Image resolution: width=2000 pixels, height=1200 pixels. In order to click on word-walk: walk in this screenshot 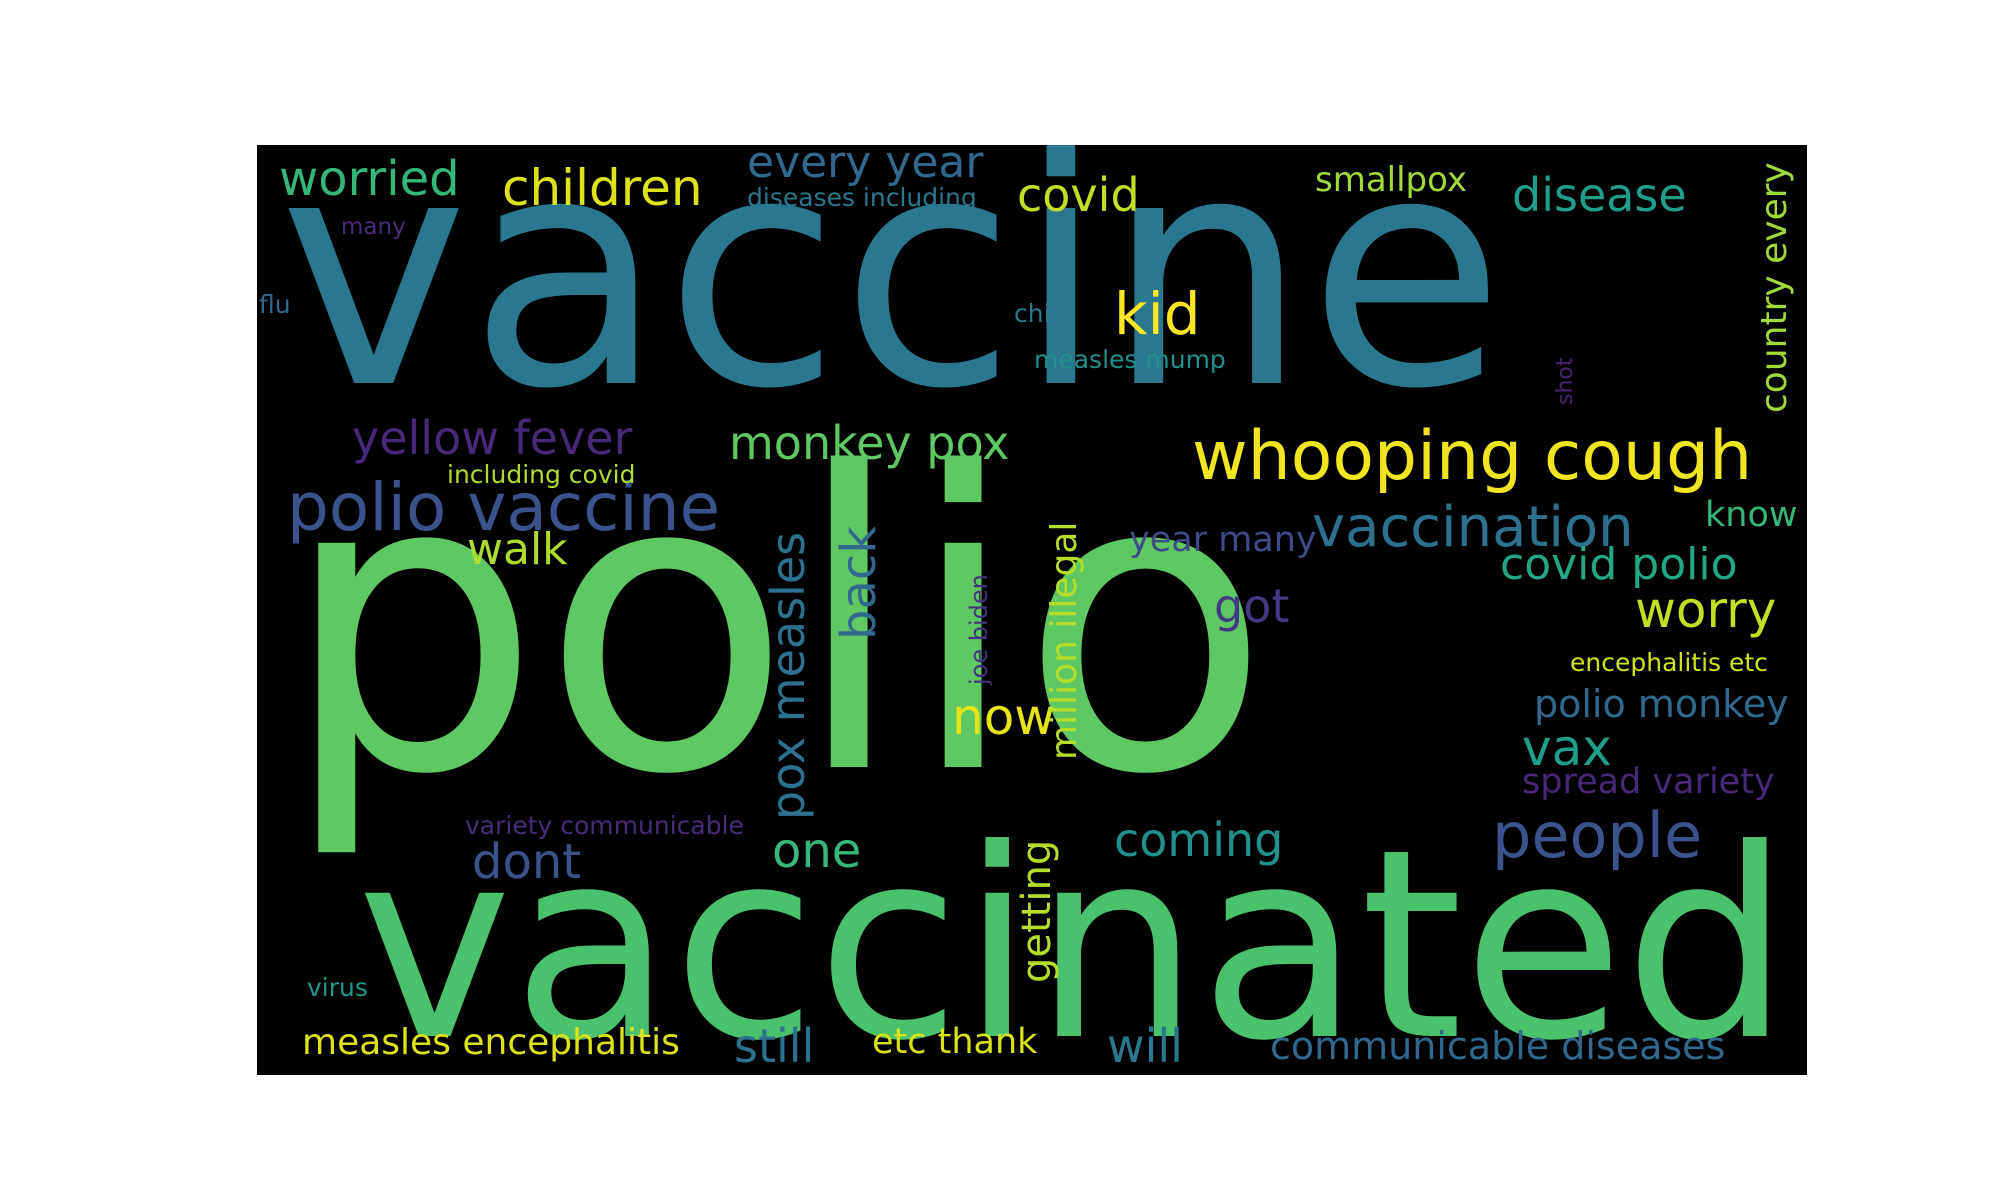, I will do `click(517, 549)`.